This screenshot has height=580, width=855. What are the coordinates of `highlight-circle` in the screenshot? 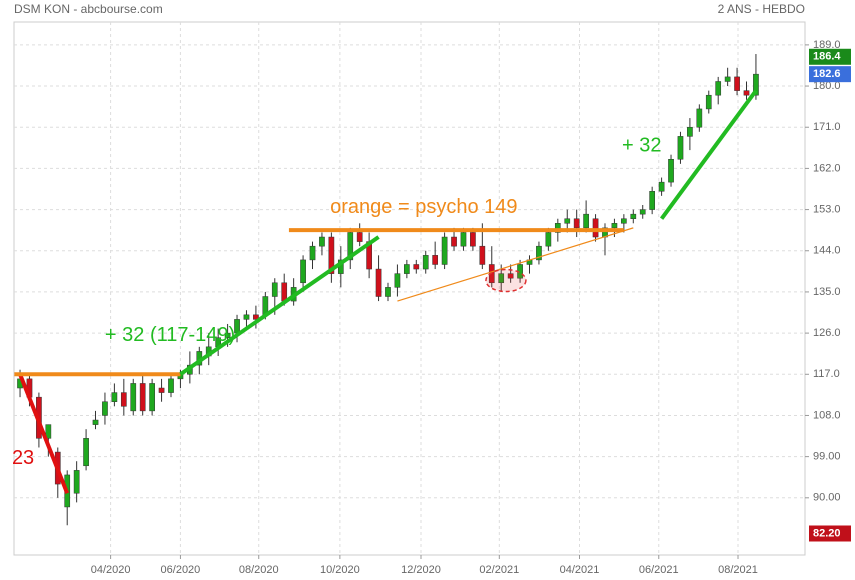 It's located at (506, 280).